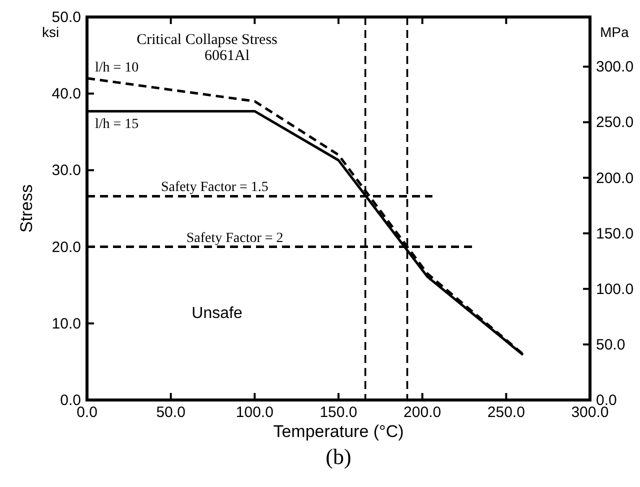  I want to click on y2-tick-label: 300.0, so click(615, 67).